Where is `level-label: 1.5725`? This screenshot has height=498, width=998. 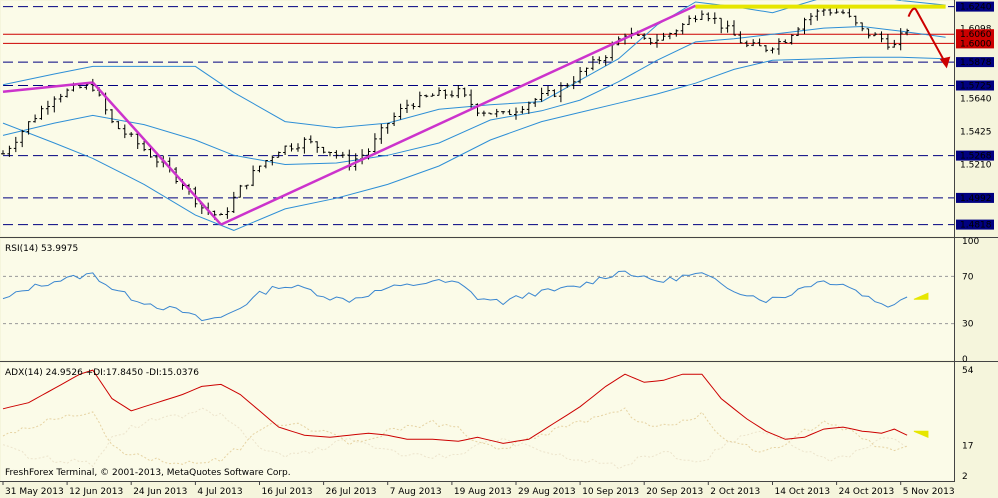
level-label: 1.5725 is located at coordinates (976, 87).